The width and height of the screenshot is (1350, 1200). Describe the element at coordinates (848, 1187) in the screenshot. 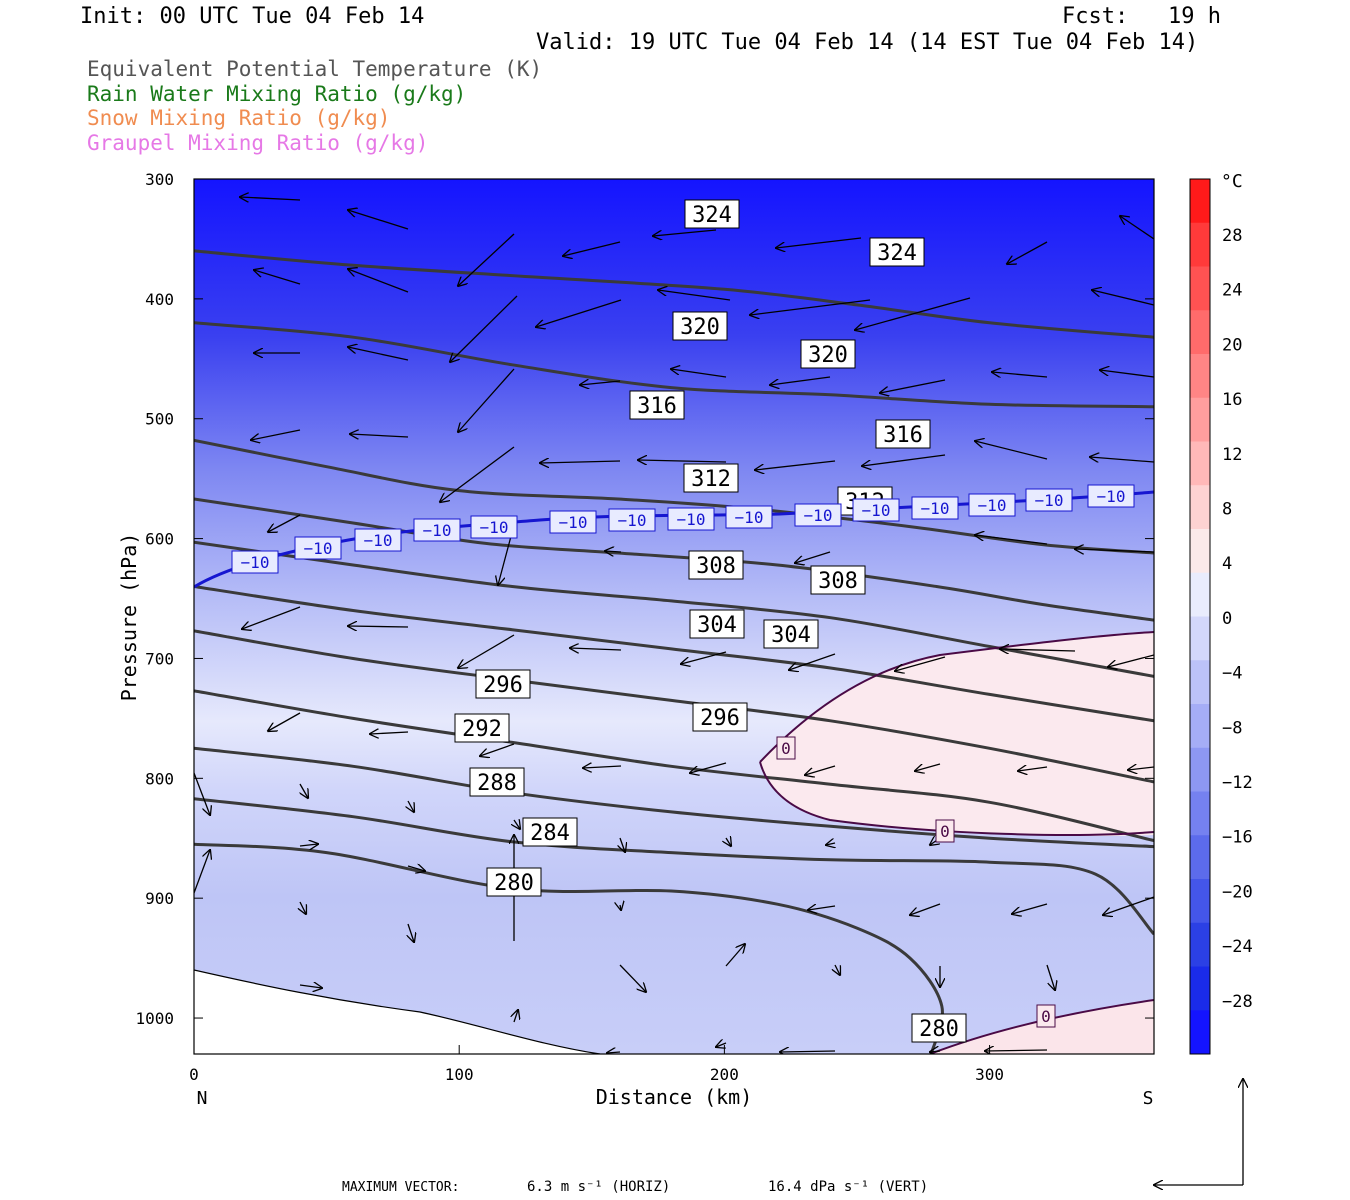

I see `max-vector-vert: 16.4 dPa s⁻¹ (VERT)` at that location.